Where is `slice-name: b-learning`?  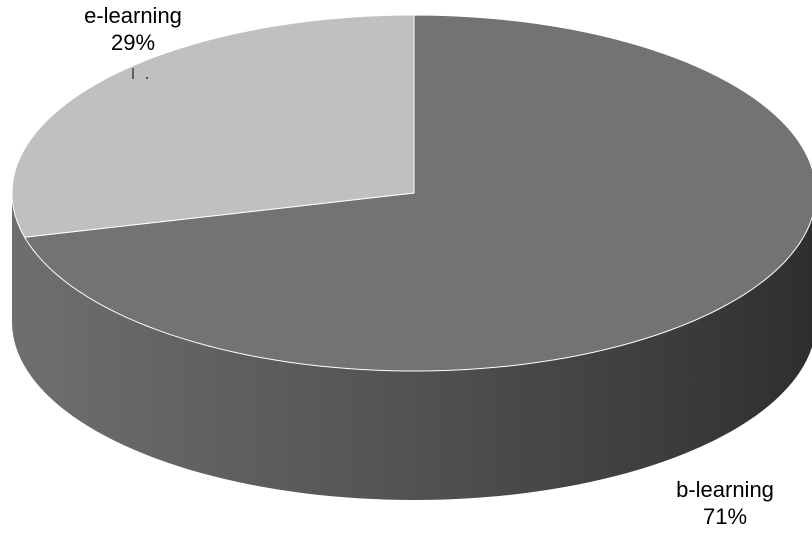 slice-name: b-learning is located at coordinates (725, 489).